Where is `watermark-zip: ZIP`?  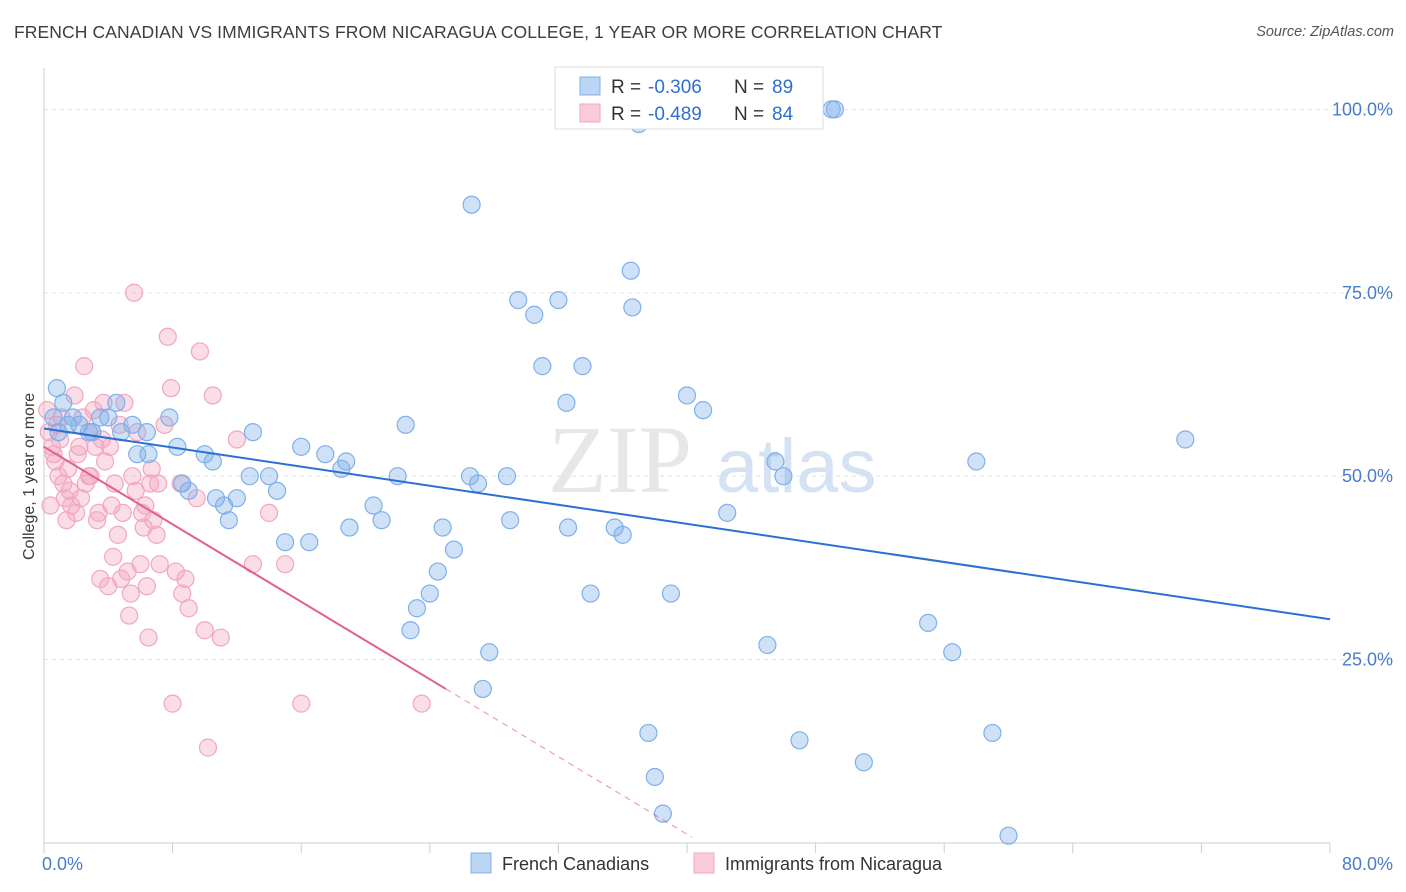
watermark-zip: ZIP is located at coordinates (620, 459).